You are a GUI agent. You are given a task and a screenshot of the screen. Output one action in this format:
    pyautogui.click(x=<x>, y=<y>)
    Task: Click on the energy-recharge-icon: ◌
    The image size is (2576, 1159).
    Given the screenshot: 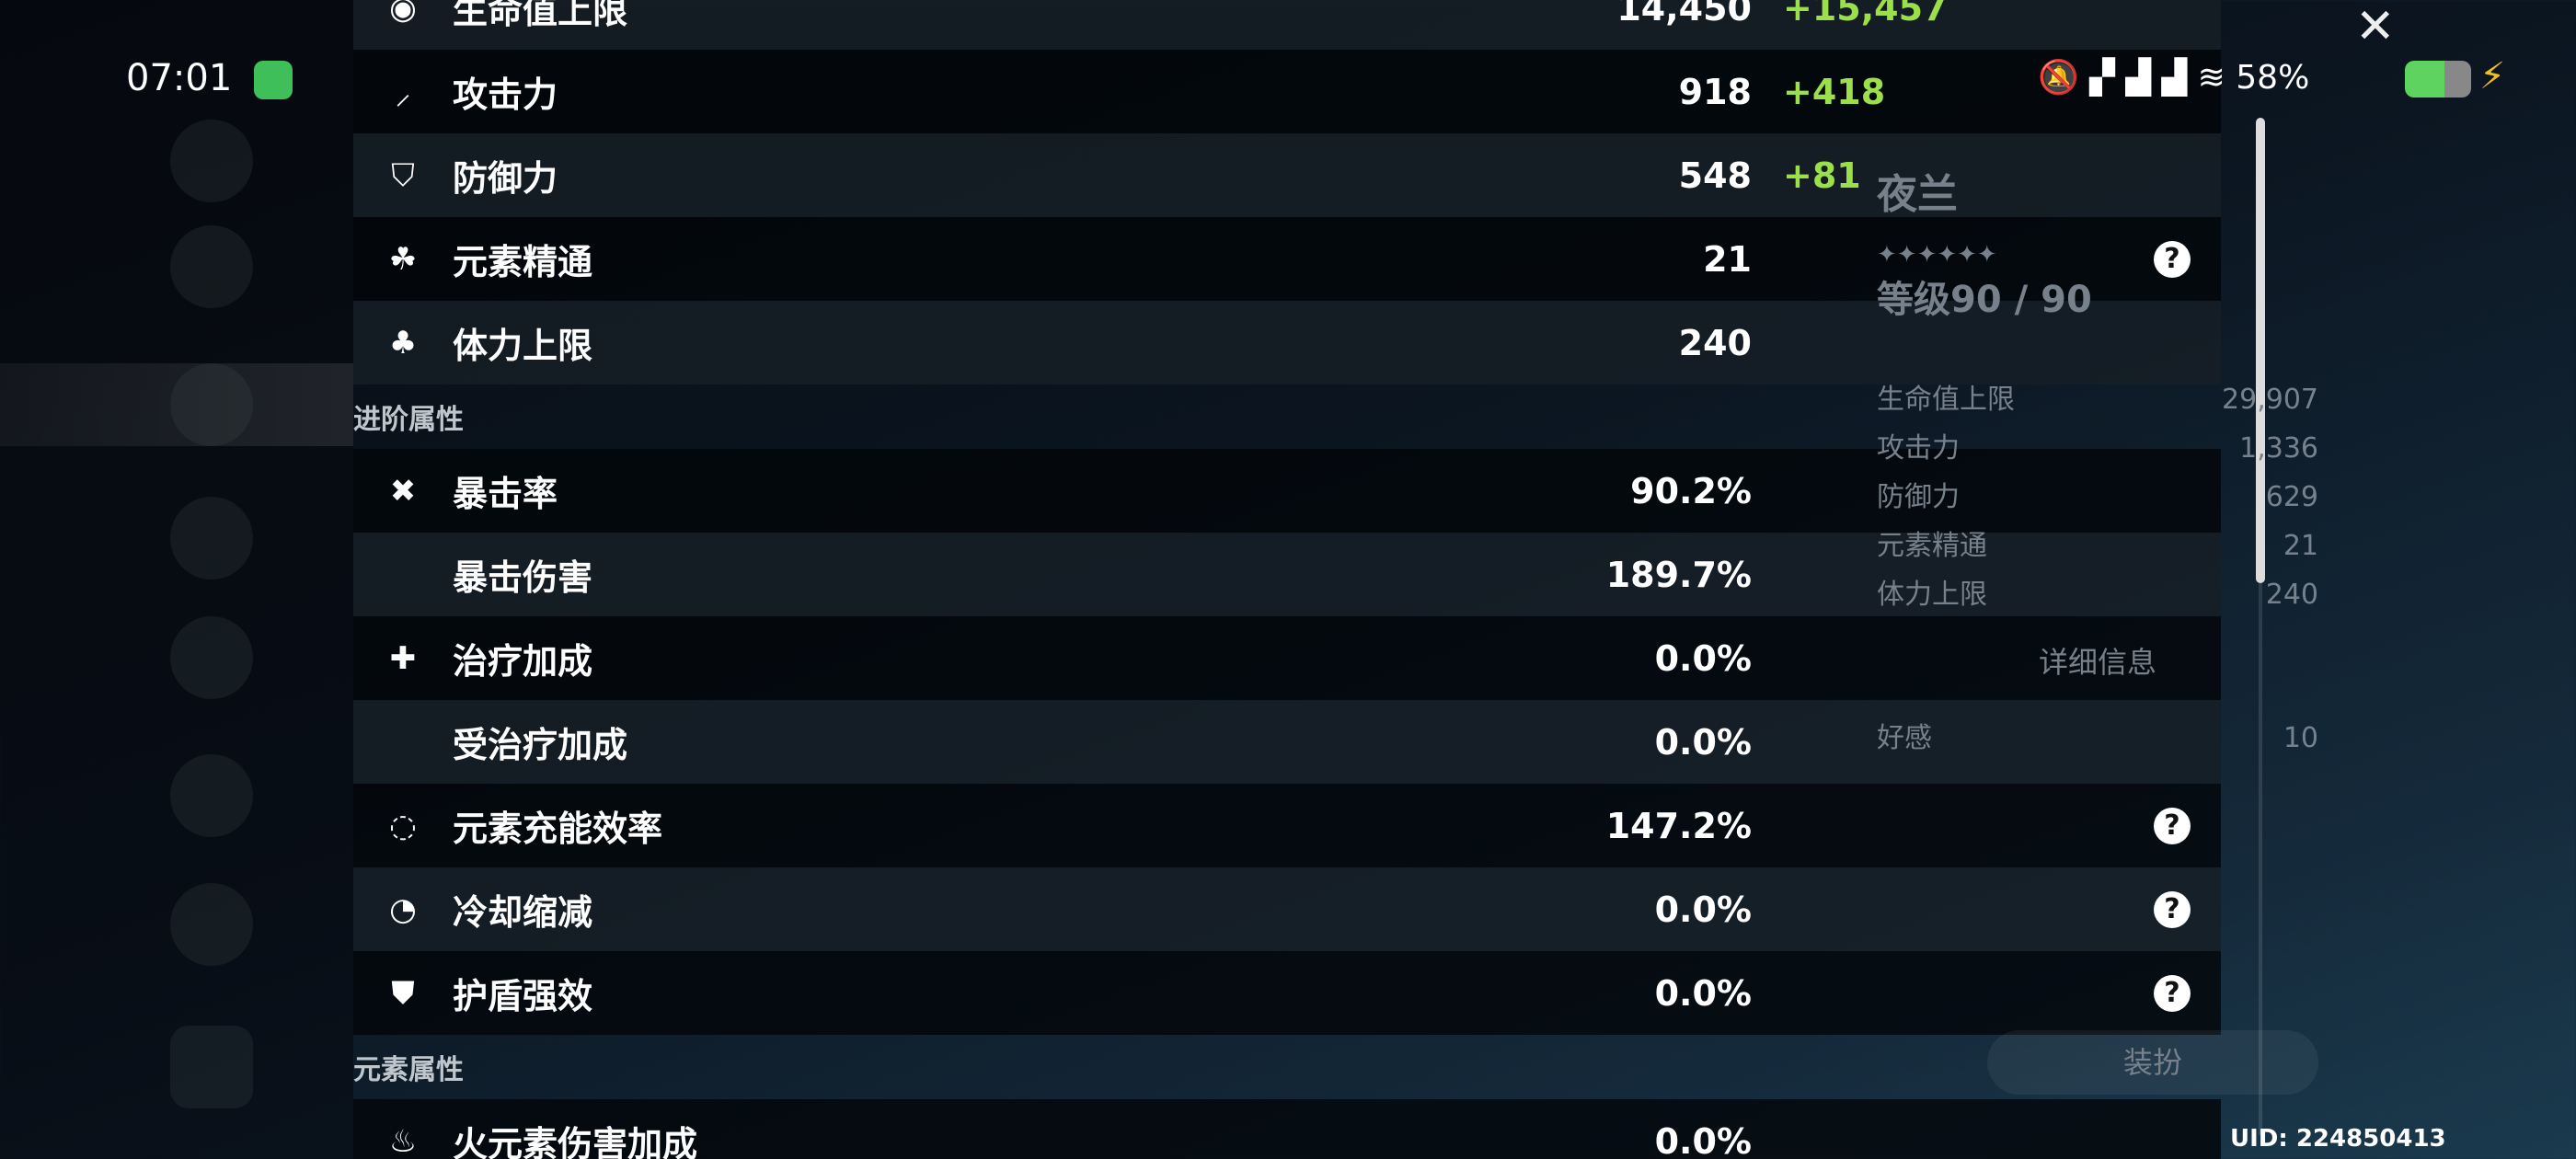 What is the action you would take?
    pyautogui.click(x=403, y=825)
    